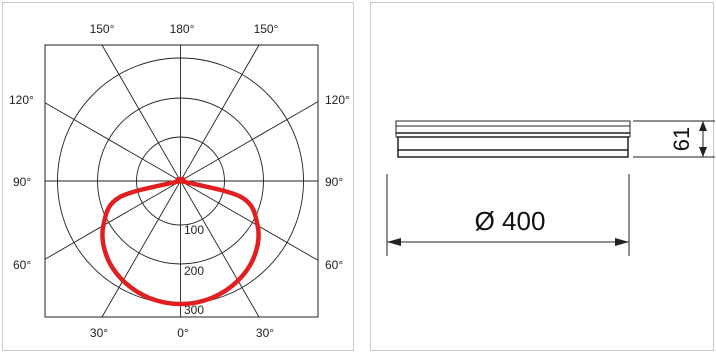 This screenshot has width=716, height=353. I want to click on width-dimension, so click(508, 215).